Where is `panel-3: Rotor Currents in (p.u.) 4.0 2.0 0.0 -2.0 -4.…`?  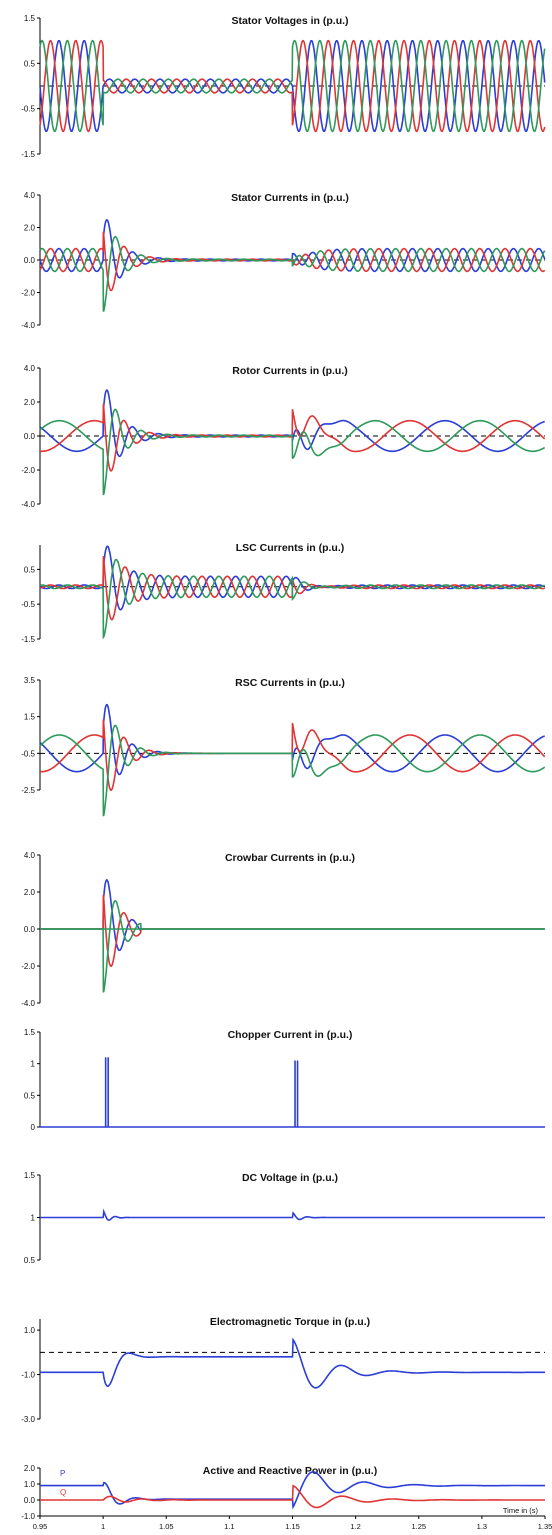 panel-3: Rotor Currents in (p.u.) 4.0 2.0 0.0 -2.0 -4.… is located at coordinates (283, 436).